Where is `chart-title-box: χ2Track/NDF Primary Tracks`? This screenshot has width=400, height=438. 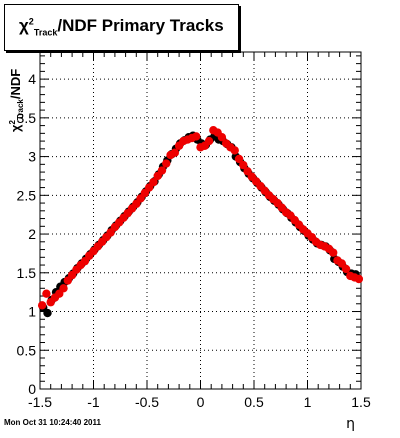
chart-title-box: χ2Track/NDF Primary Tracks is located at coordinates (121, 27).